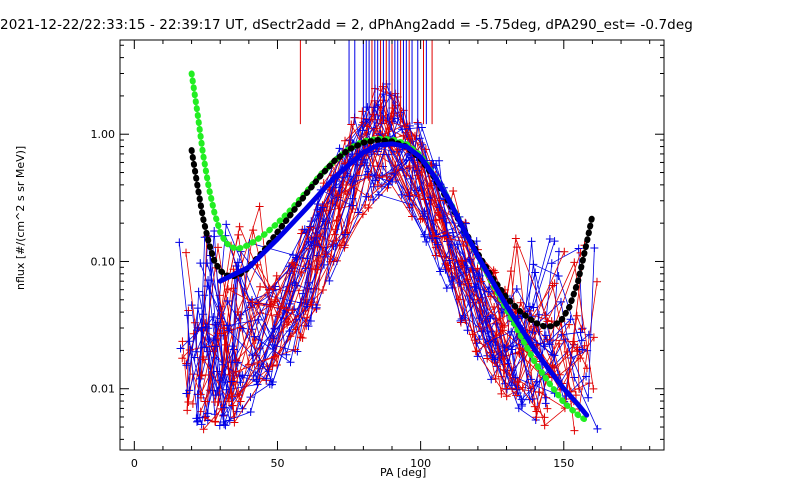 The image size is (800, 500). Describe the element at coordinates (563, 463) in the screenshot. I see `x-tick-label: 150` at that location.